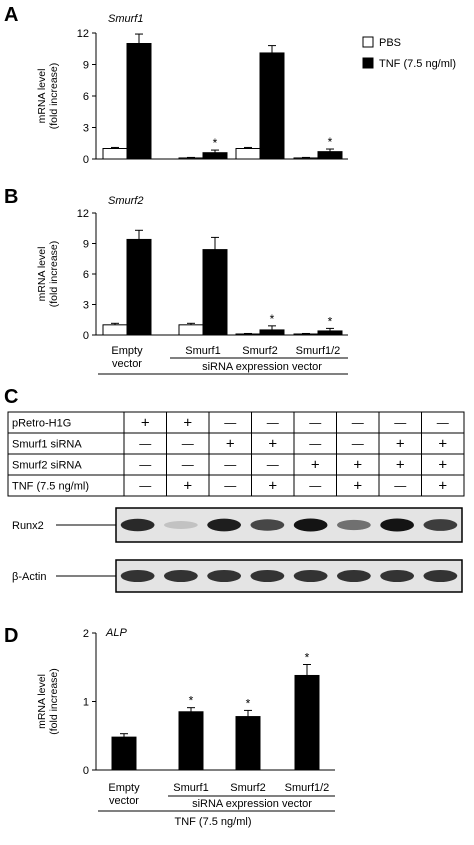 The image size is (474, 845). Describe the element at coordinates (125, 201) in the screenshot. I see `chart-title: Smurf2` at that location.